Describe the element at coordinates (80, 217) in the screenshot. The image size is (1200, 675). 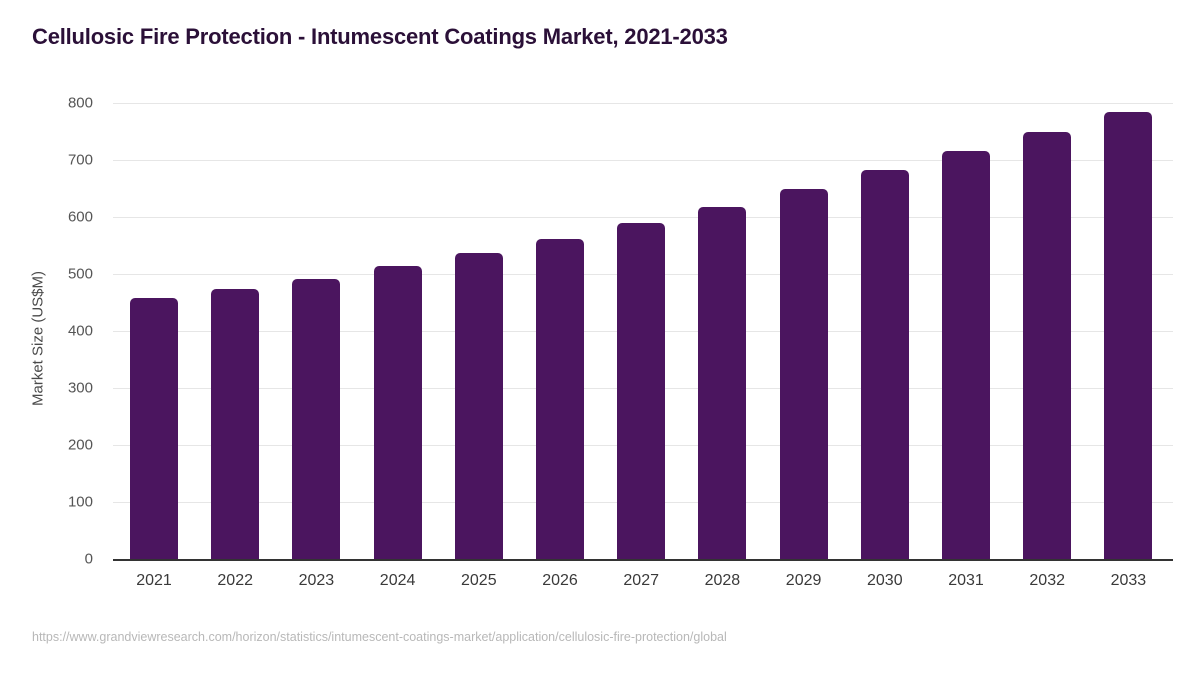
I see `y-axis-tick-label: 600` at that location.